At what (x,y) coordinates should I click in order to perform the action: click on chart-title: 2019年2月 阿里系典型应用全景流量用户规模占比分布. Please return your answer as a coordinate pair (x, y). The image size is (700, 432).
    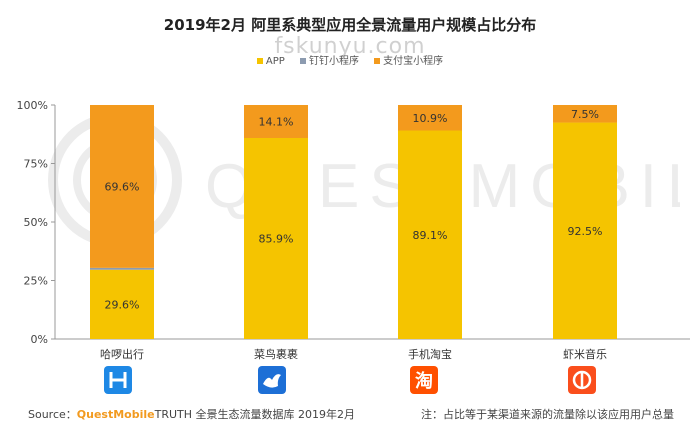
    Looking at the image, I should click on (350, 25).